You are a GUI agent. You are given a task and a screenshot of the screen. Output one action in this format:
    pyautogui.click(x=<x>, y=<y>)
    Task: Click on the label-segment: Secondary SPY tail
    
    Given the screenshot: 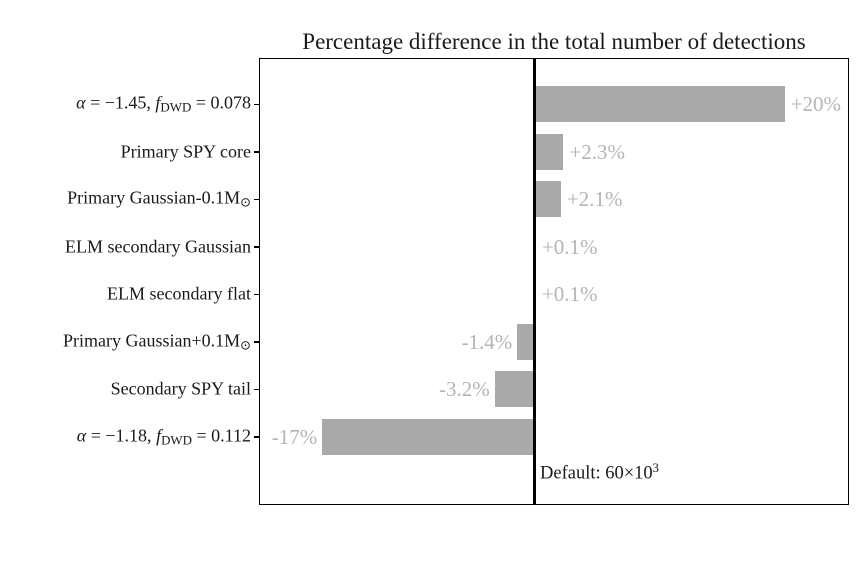 What is the action you would take?
    pyautogui.click(x=180, y=388)
    